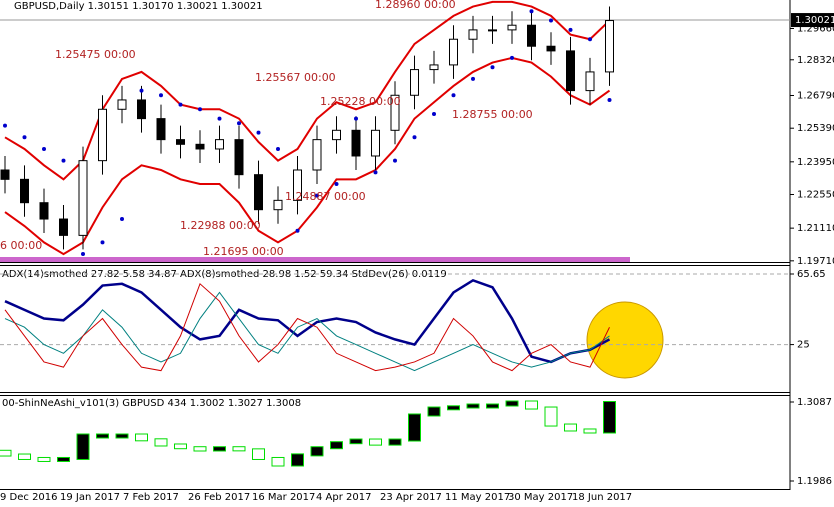 This screenshot has width=834, height=507. What do you see at coordinates (295, 77) in the screenshot?
I see `annotation: 1.25567 00:00` at bounding box center [295, 77].